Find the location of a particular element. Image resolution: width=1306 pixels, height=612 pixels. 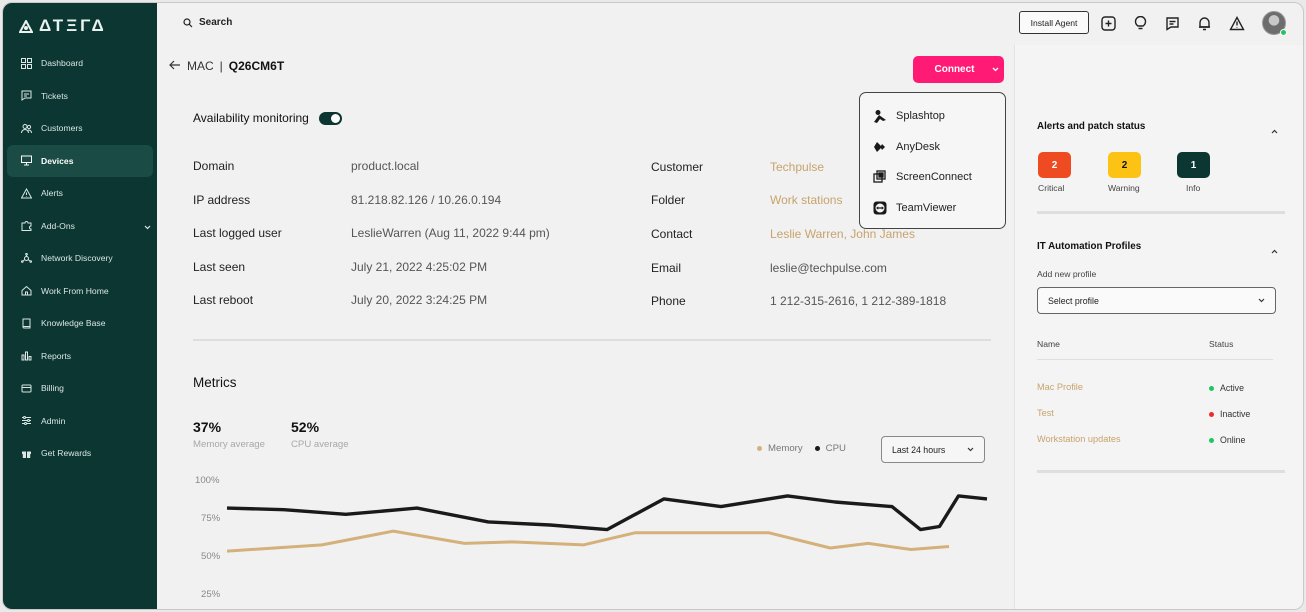

cpu-average: 52% CPU average is located at coordinates (320, 434).